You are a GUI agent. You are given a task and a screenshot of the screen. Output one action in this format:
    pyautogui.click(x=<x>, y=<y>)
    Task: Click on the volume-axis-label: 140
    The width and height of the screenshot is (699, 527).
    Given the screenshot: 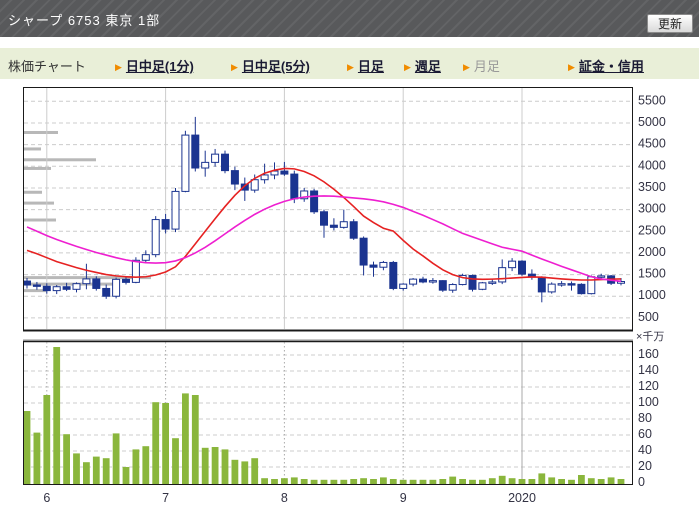 What is the action you would take?
    pyautogui.click(x=648, y=370)
    